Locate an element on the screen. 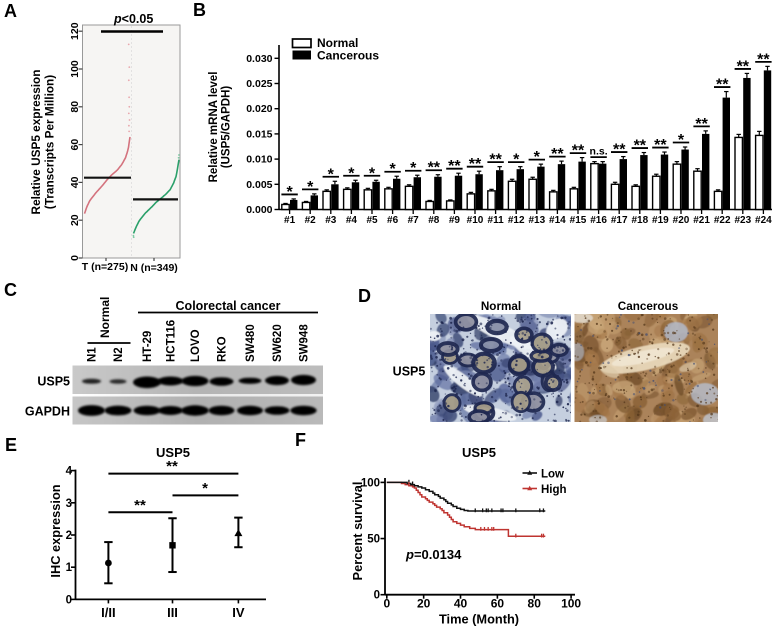 The image size is (779, 635). svg-text: 0.025 is located at coordinates (259, 84).